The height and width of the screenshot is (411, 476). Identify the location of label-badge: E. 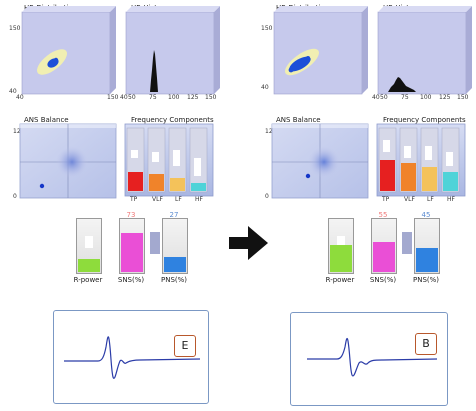
(185, 346).